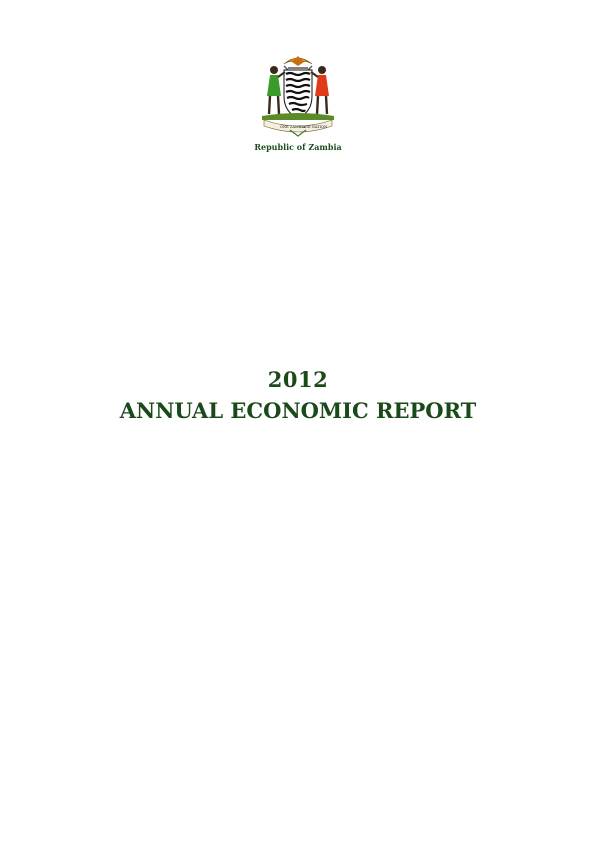 The image size is (596, 842). What do you see at coordinates (298, 147) in the screenshot?
I see `country-name: Republic of Zambia` at bounding box center [298, 147].